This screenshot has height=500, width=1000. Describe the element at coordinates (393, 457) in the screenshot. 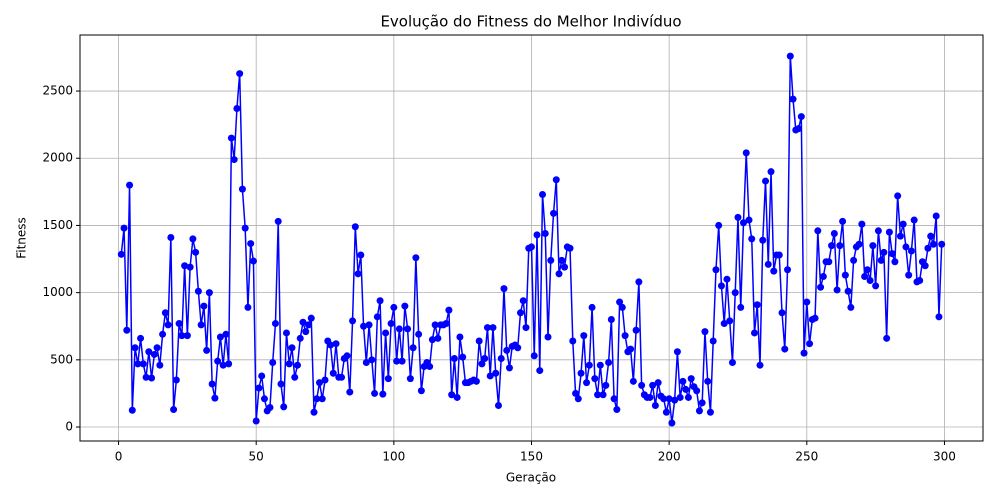

I see `x-tick-label: 100` at that location.